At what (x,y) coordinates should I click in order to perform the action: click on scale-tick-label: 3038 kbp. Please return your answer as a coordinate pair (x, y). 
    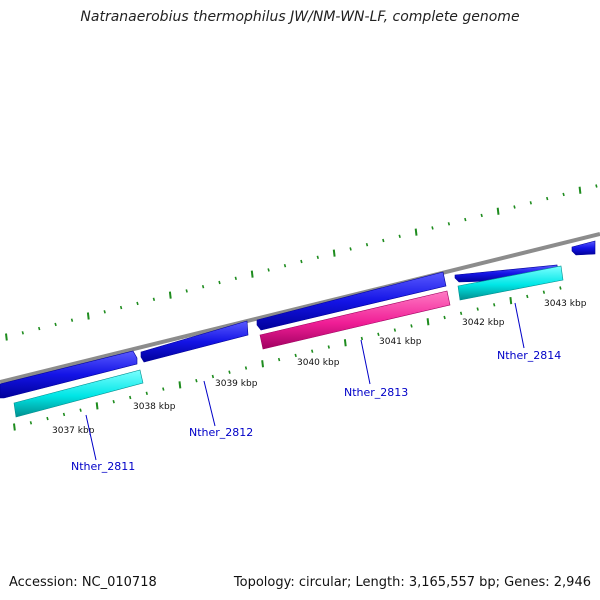
    Looking at the image, I should click on (154, 407).